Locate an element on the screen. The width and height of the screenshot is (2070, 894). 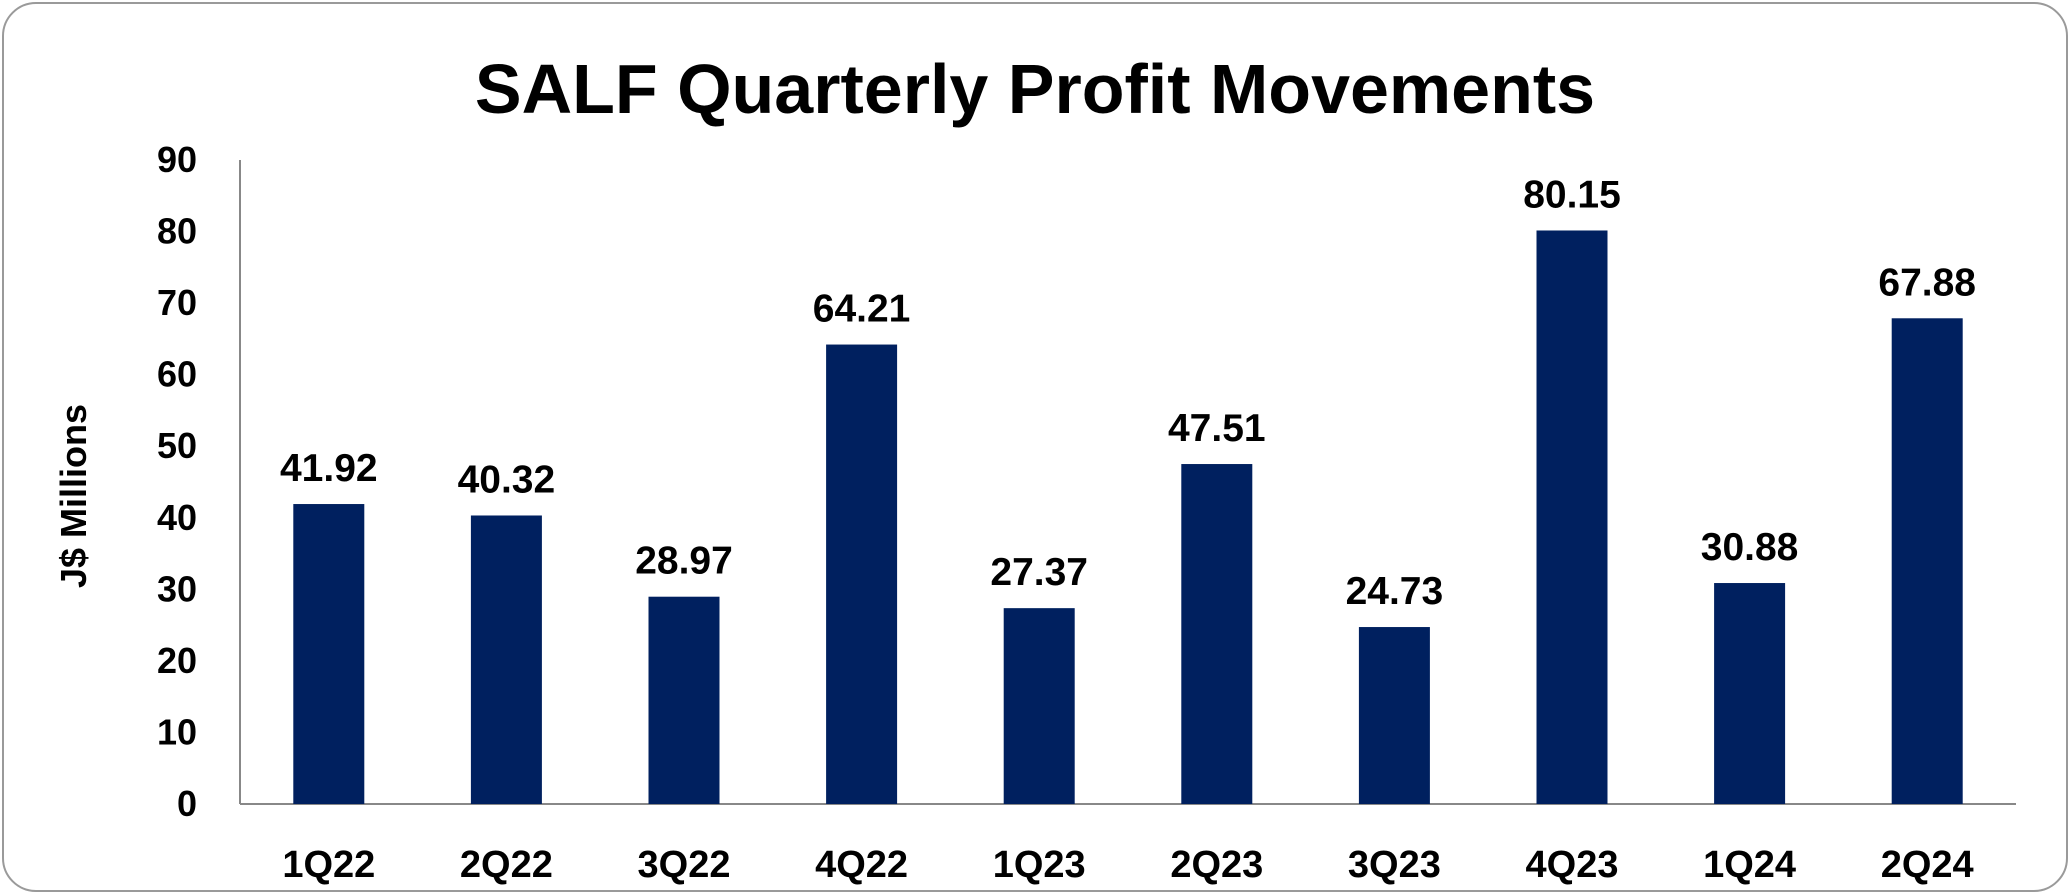
value-label-2Q22: 40.32 is located at coordinates (507, 479).